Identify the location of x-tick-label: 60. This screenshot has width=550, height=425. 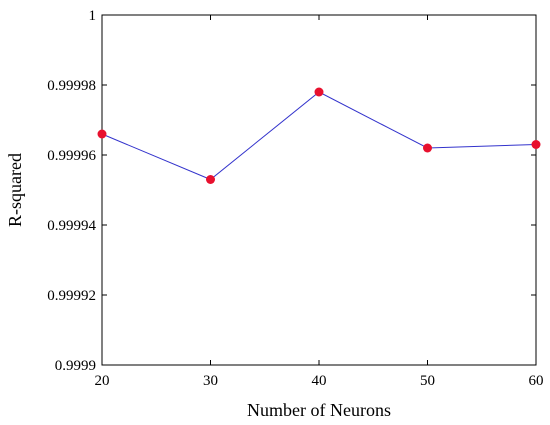
(536, 381).